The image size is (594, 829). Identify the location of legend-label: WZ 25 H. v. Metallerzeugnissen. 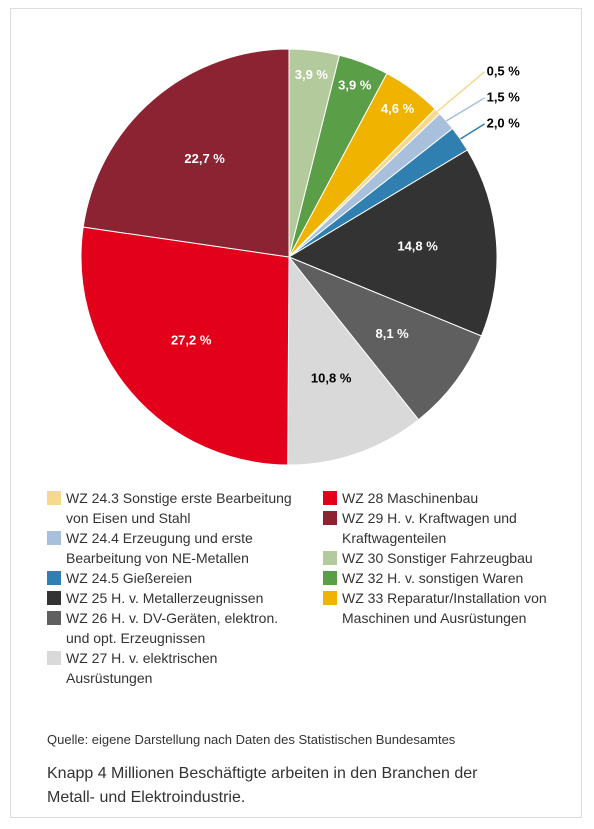
(165, 598).